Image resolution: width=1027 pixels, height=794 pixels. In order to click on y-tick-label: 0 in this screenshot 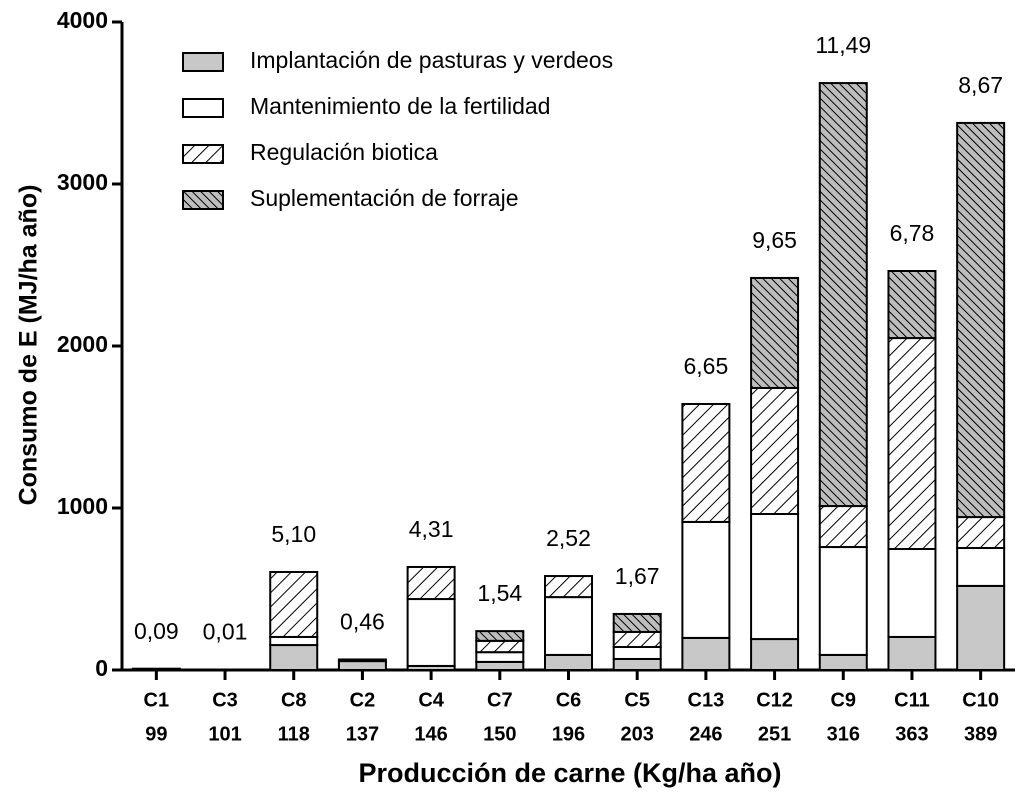, I will do `click(101, 668)`.